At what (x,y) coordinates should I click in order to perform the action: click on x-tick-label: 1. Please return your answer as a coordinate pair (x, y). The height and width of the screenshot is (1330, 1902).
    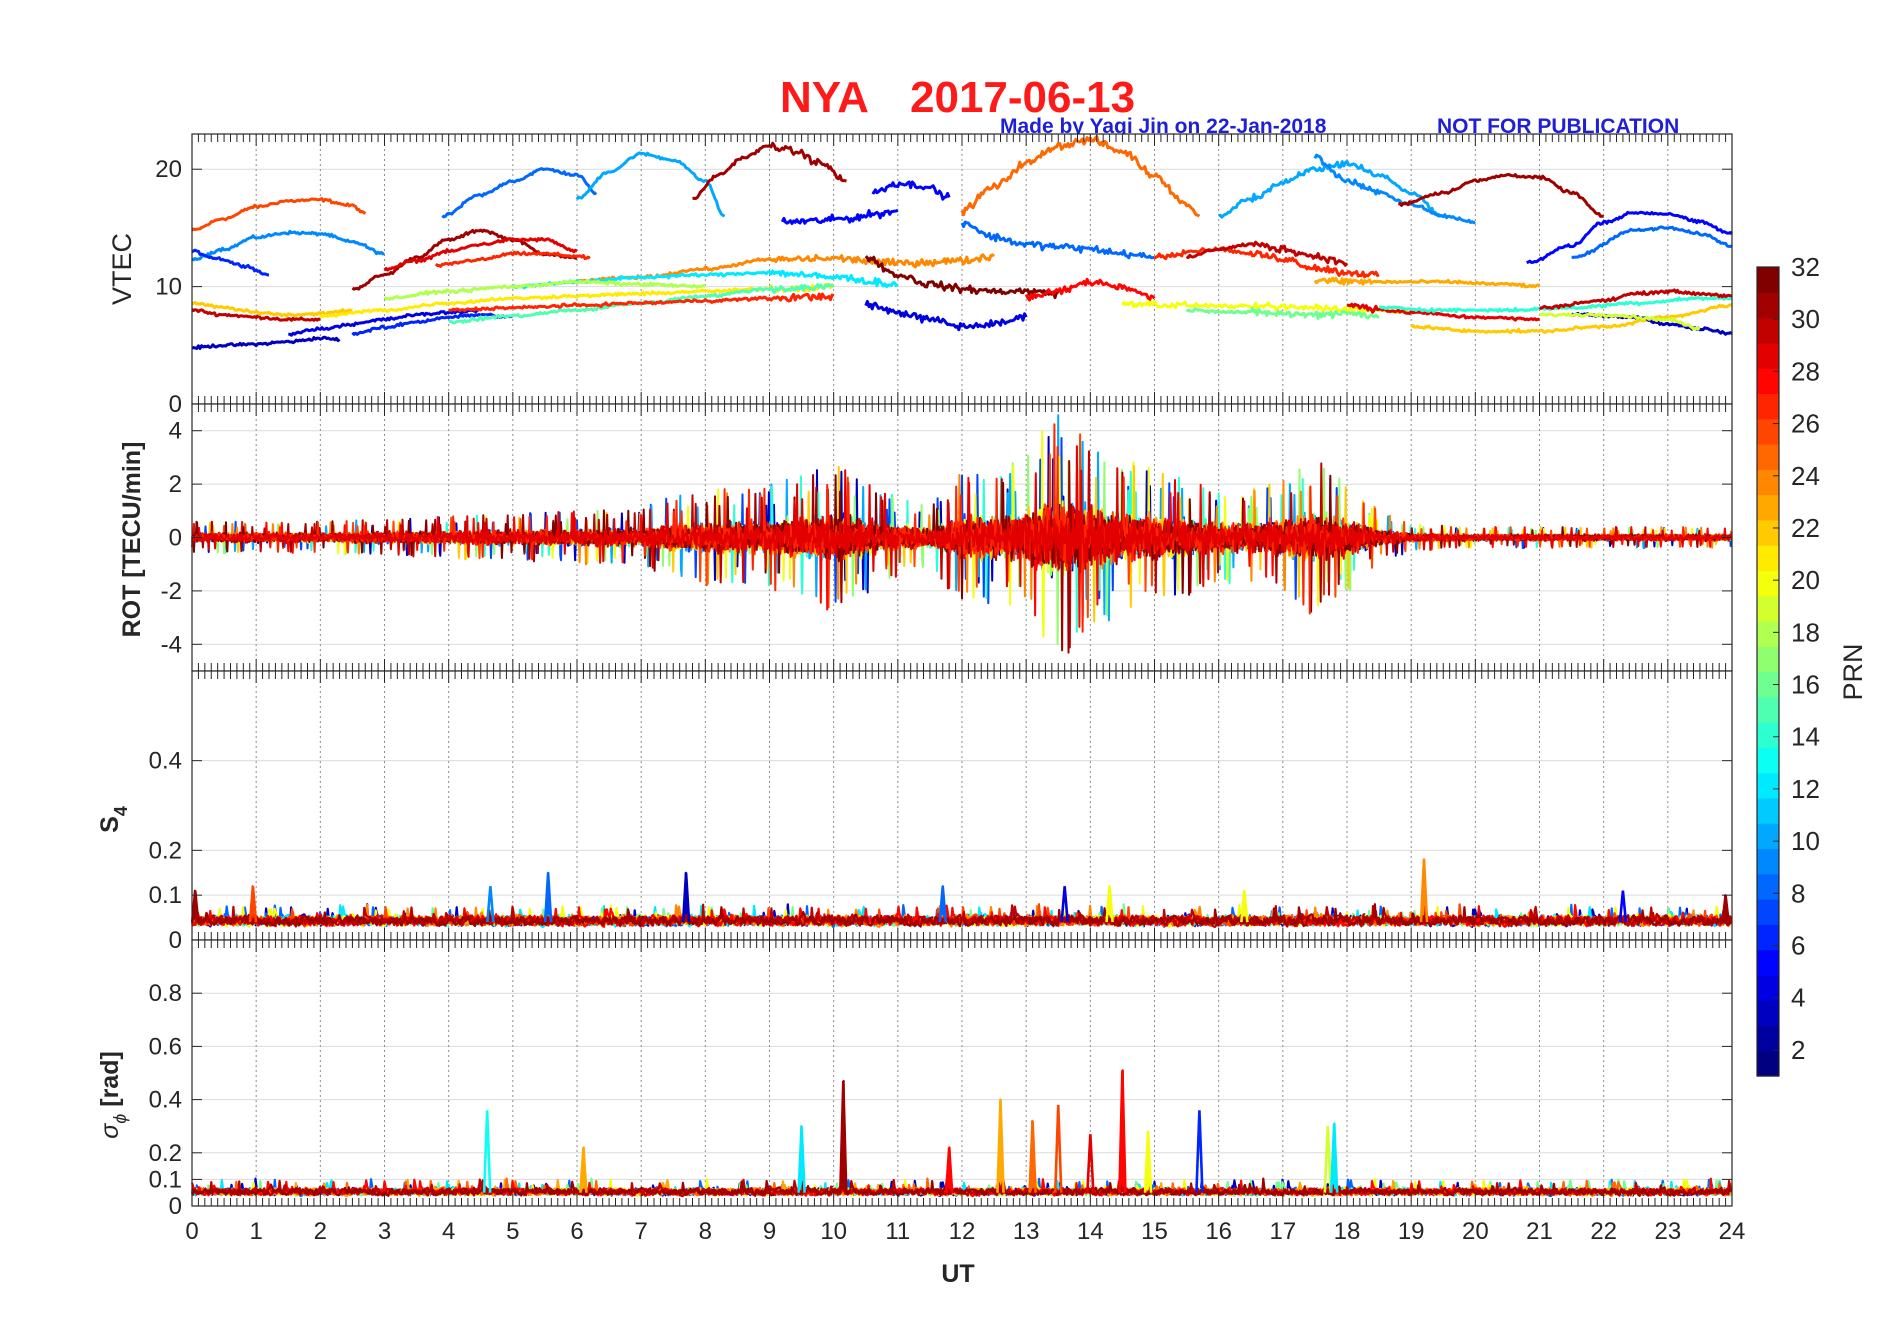
    Looking at the image, I should click on (255, 1231).